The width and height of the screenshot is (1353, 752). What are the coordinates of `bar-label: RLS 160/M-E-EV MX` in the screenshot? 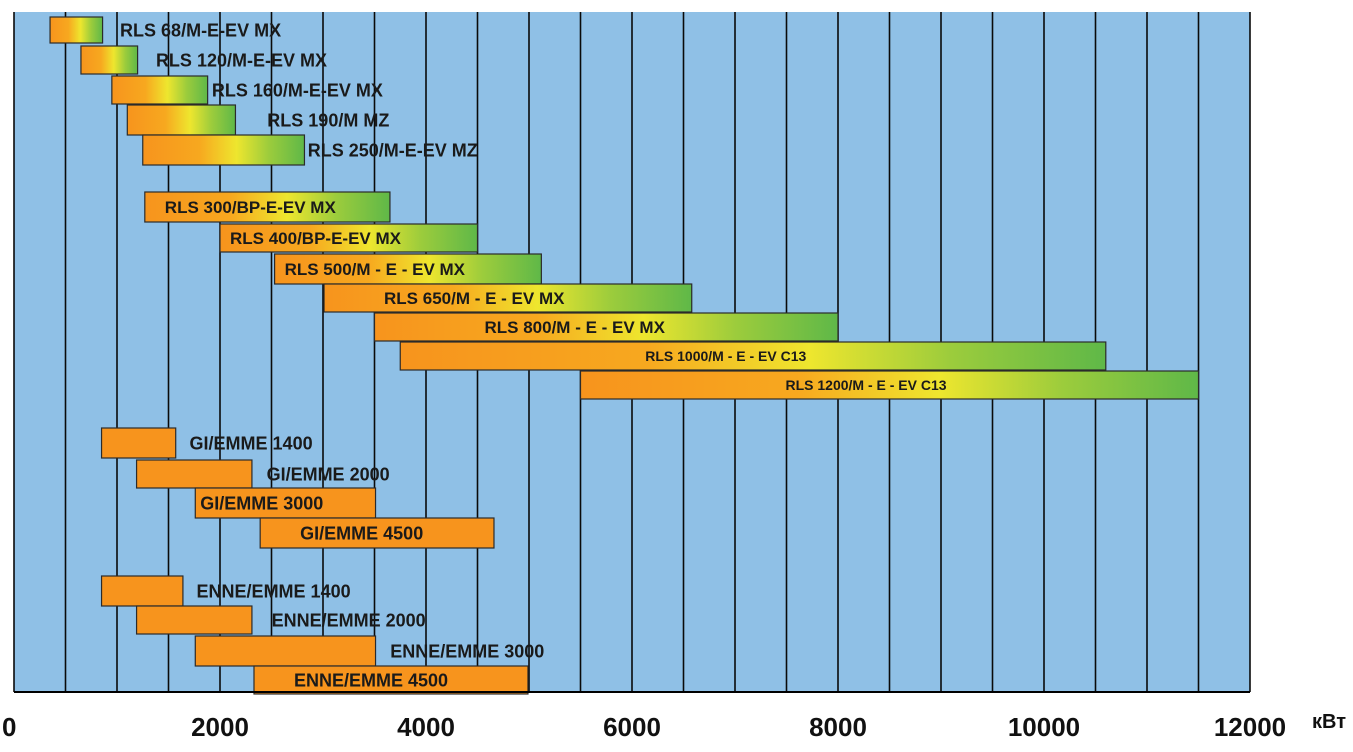 It's located at (297, 90).